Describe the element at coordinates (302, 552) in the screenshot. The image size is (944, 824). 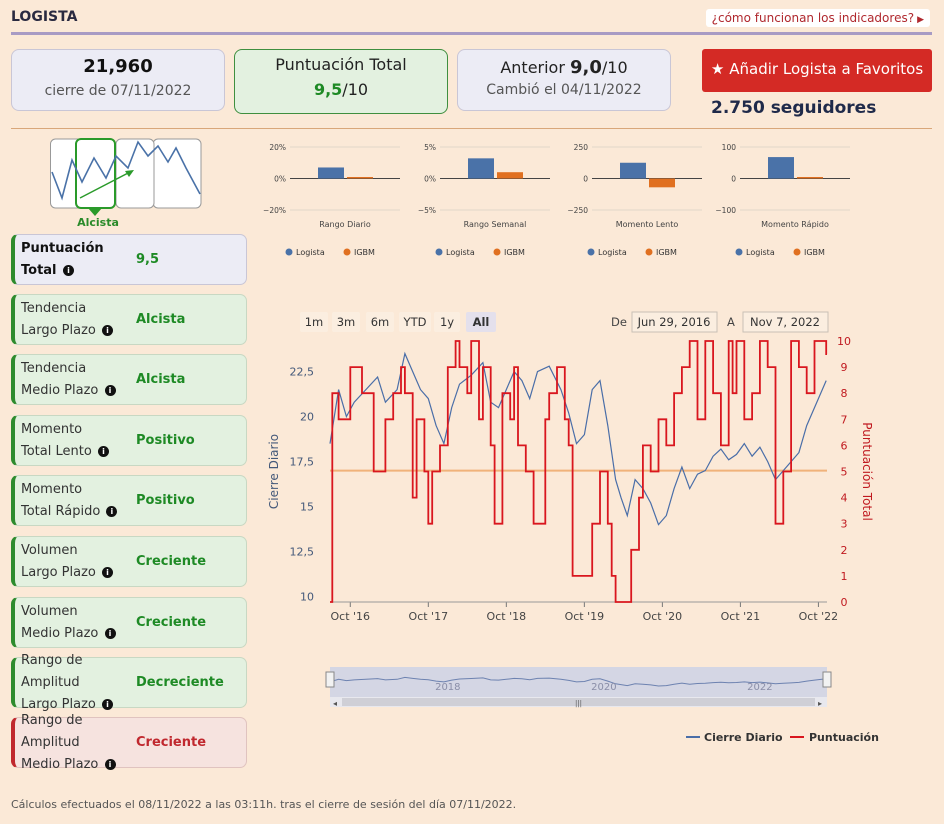
I see `y-left-tick-label: 12,5` at that location.